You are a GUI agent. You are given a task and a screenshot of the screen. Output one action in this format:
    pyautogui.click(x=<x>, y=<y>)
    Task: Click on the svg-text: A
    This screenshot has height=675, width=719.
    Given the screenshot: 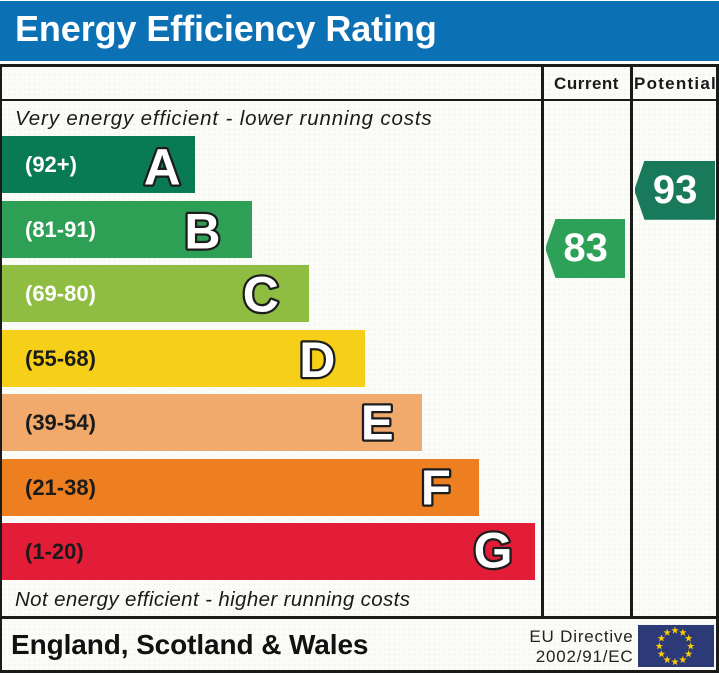 What is the action you would take?
    pyautogui.click(x=162, y=167)
    